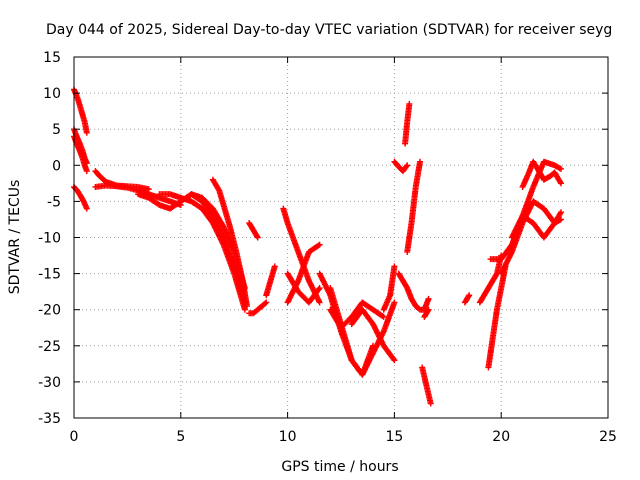 The width and height of the screenshot is (640, 480). I want to click on y-tick-label: 5, so click(56, 130).